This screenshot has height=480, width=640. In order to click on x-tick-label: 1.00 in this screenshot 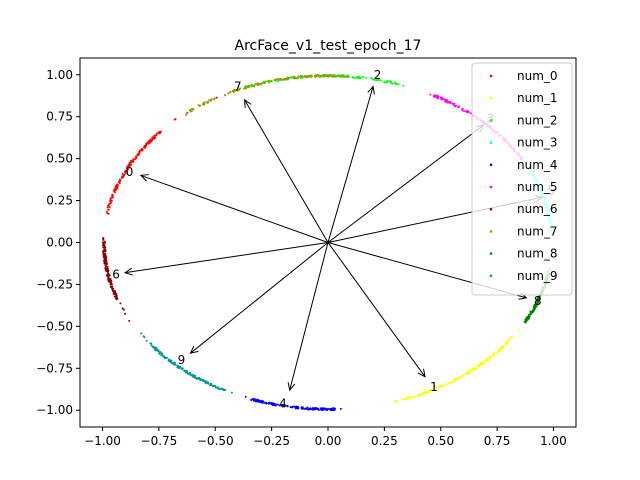, I will do `click(553, 441)`.